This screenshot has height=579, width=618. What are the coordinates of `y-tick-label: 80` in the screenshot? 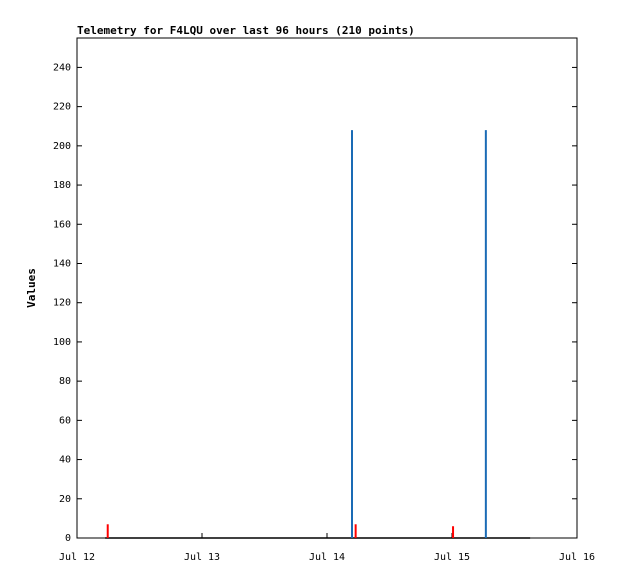 It's located at (65, 381).